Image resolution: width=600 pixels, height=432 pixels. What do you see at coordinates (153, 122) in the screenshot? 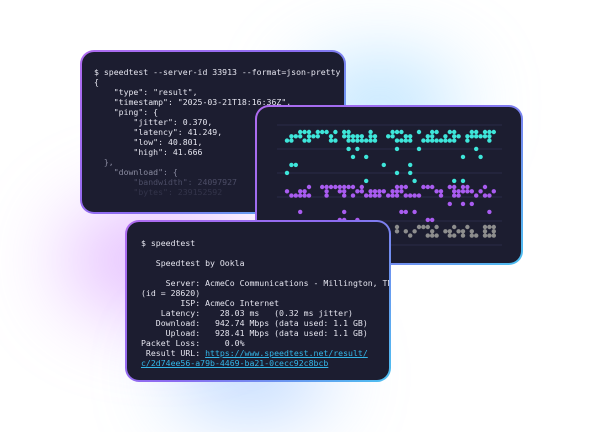
I see `json-line: "jitter": 0.370,` at bounding box center [153, 122].